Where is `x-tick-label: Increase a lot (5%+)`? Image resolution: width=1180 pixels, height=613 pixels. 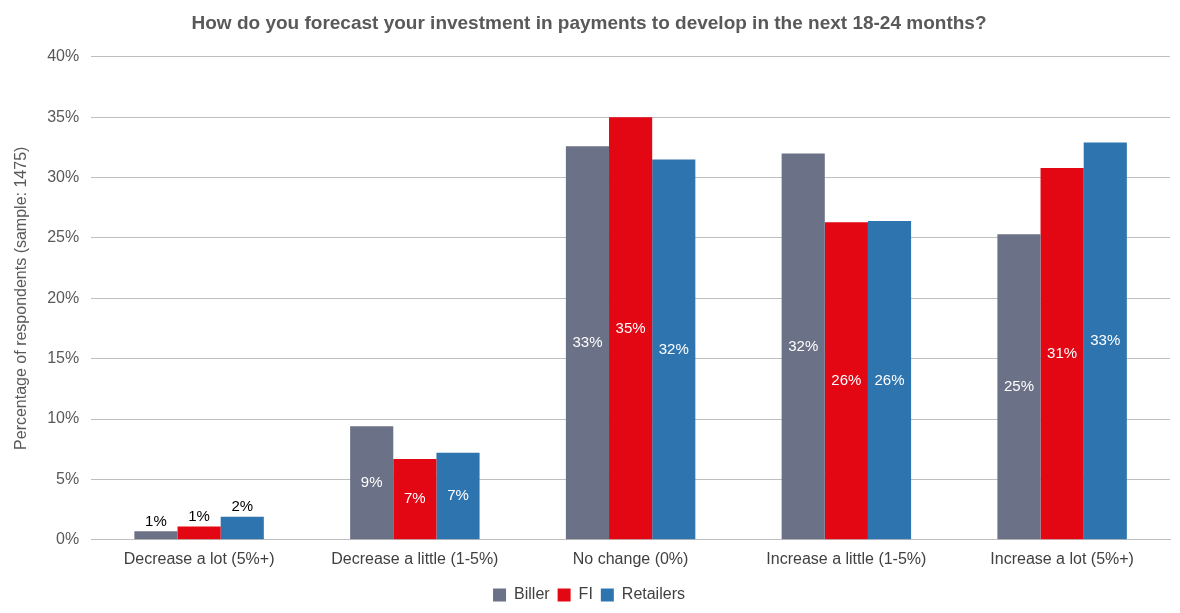
x-tick-label: Increase a lot (5%+) is located at coordinates (1062, 558).